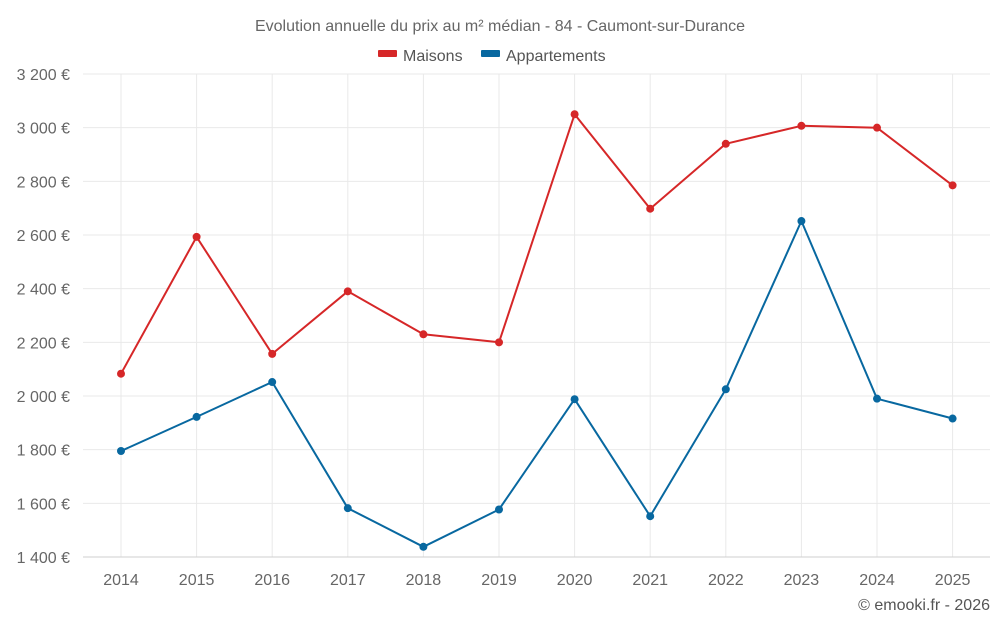 This screenshot has height=625, width=1000. What do you see at coordinates (650, 580) in the screenshot?
I see `x-tick-label: 2021` at bounding box center [650, 580].